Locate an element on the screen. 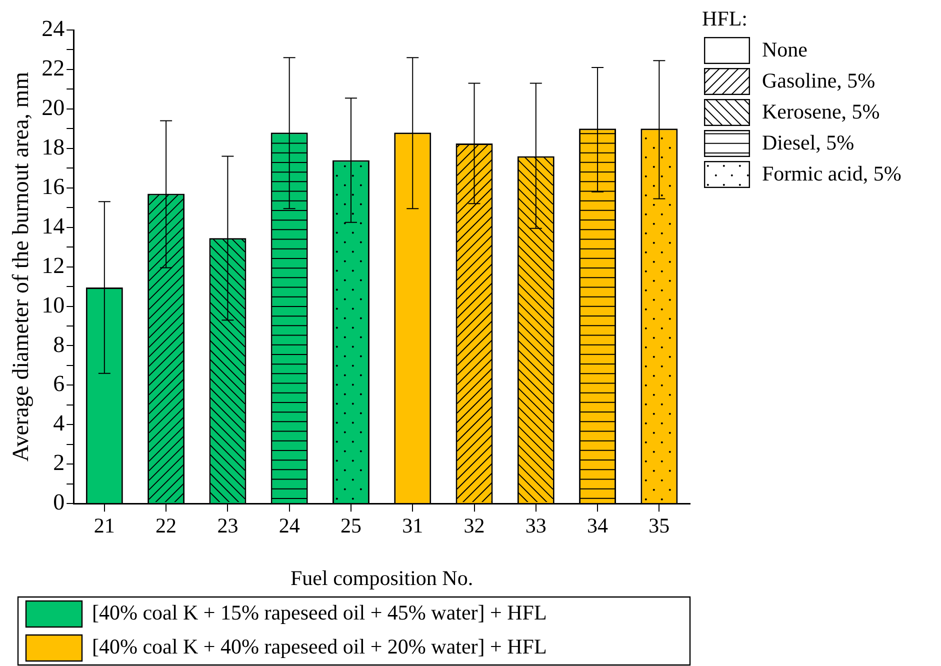  text: Diesel, 5% is located at coordinates (808, 142).